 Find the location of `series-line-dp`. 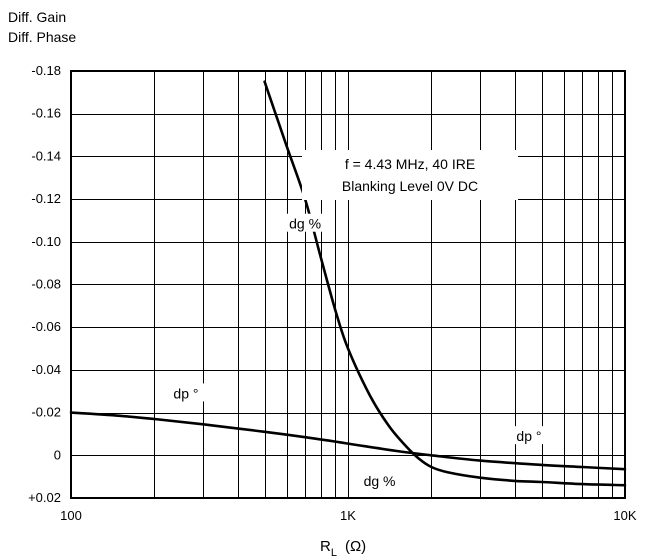

series-line-dp is located at coordinates (348, 441).